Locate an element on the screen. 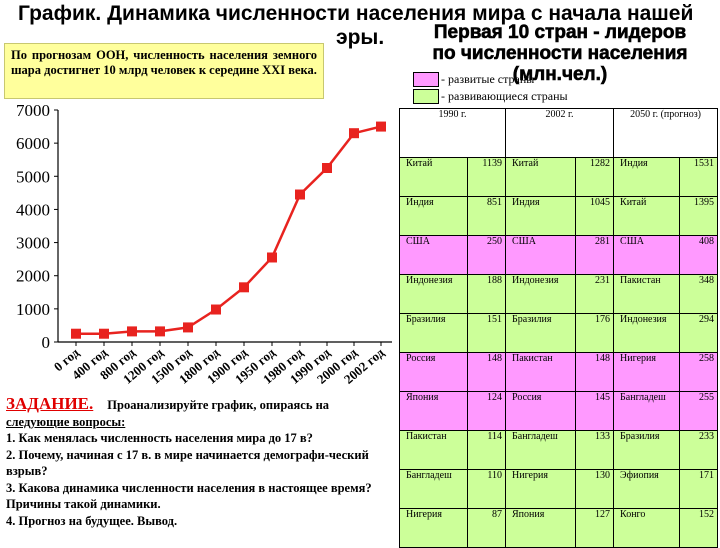  table-cell-country: Россия is located at coordinates (433, 372).